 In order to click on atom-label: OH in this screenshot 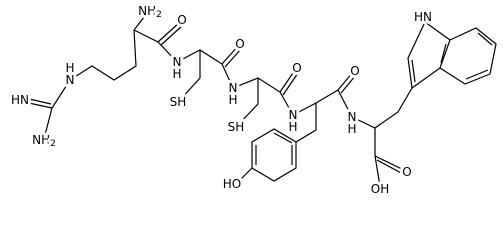, I will do `click(380, 189)`.